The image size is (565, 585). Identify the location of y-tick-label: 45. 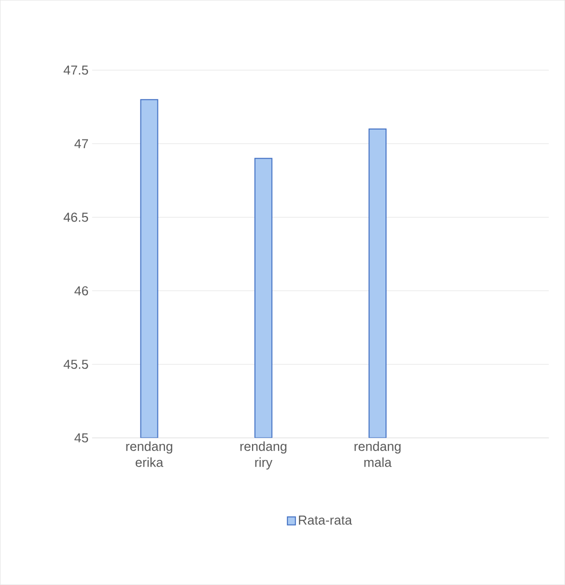
(81, 437).